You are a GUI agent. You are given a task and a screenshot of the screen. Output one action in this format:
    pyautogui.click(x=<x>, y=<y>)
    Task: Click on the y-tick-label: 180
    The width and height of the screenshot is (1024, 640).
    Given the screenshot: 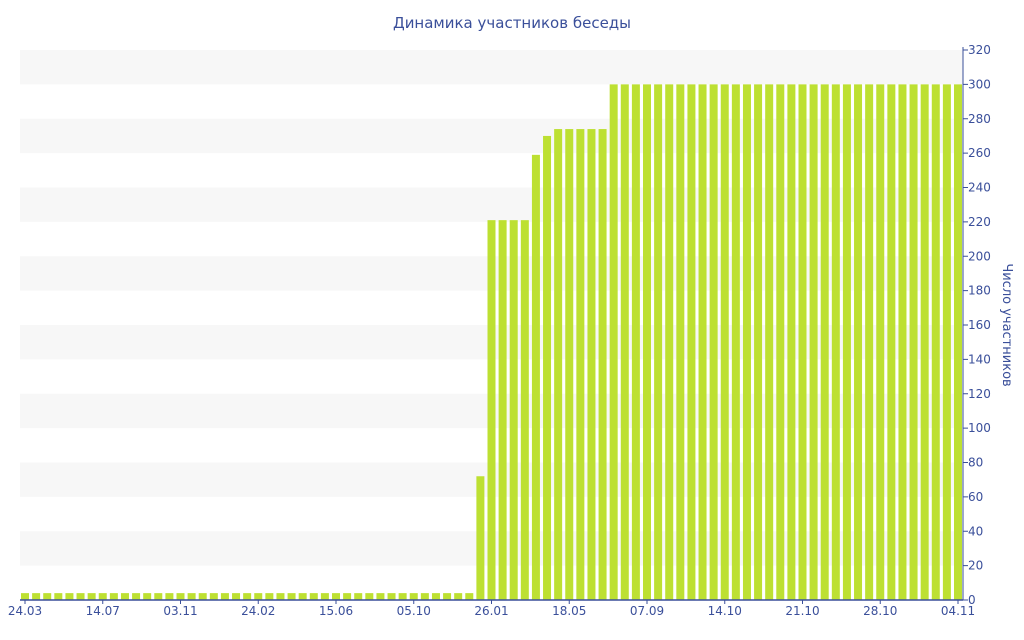 What is the action you would take?
    pyautogui.click(x=979, y=291)
    